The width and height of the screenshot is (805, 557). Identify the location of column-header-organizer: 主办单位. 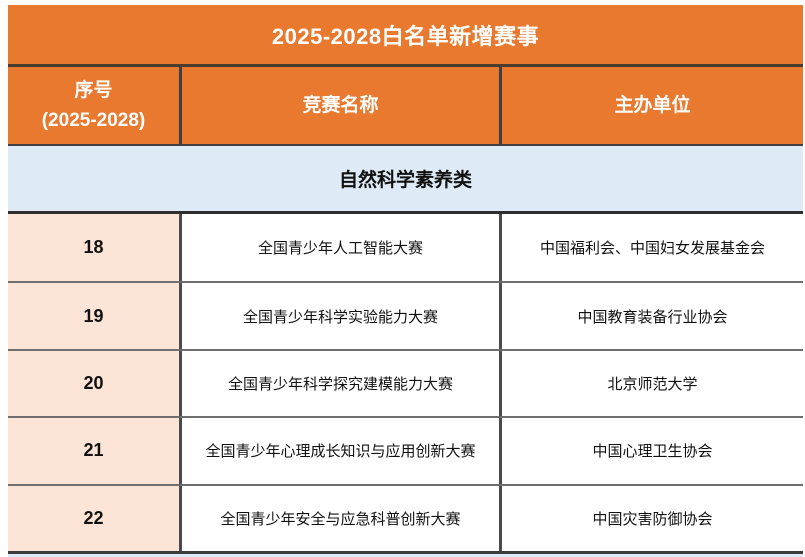
(652, 105).